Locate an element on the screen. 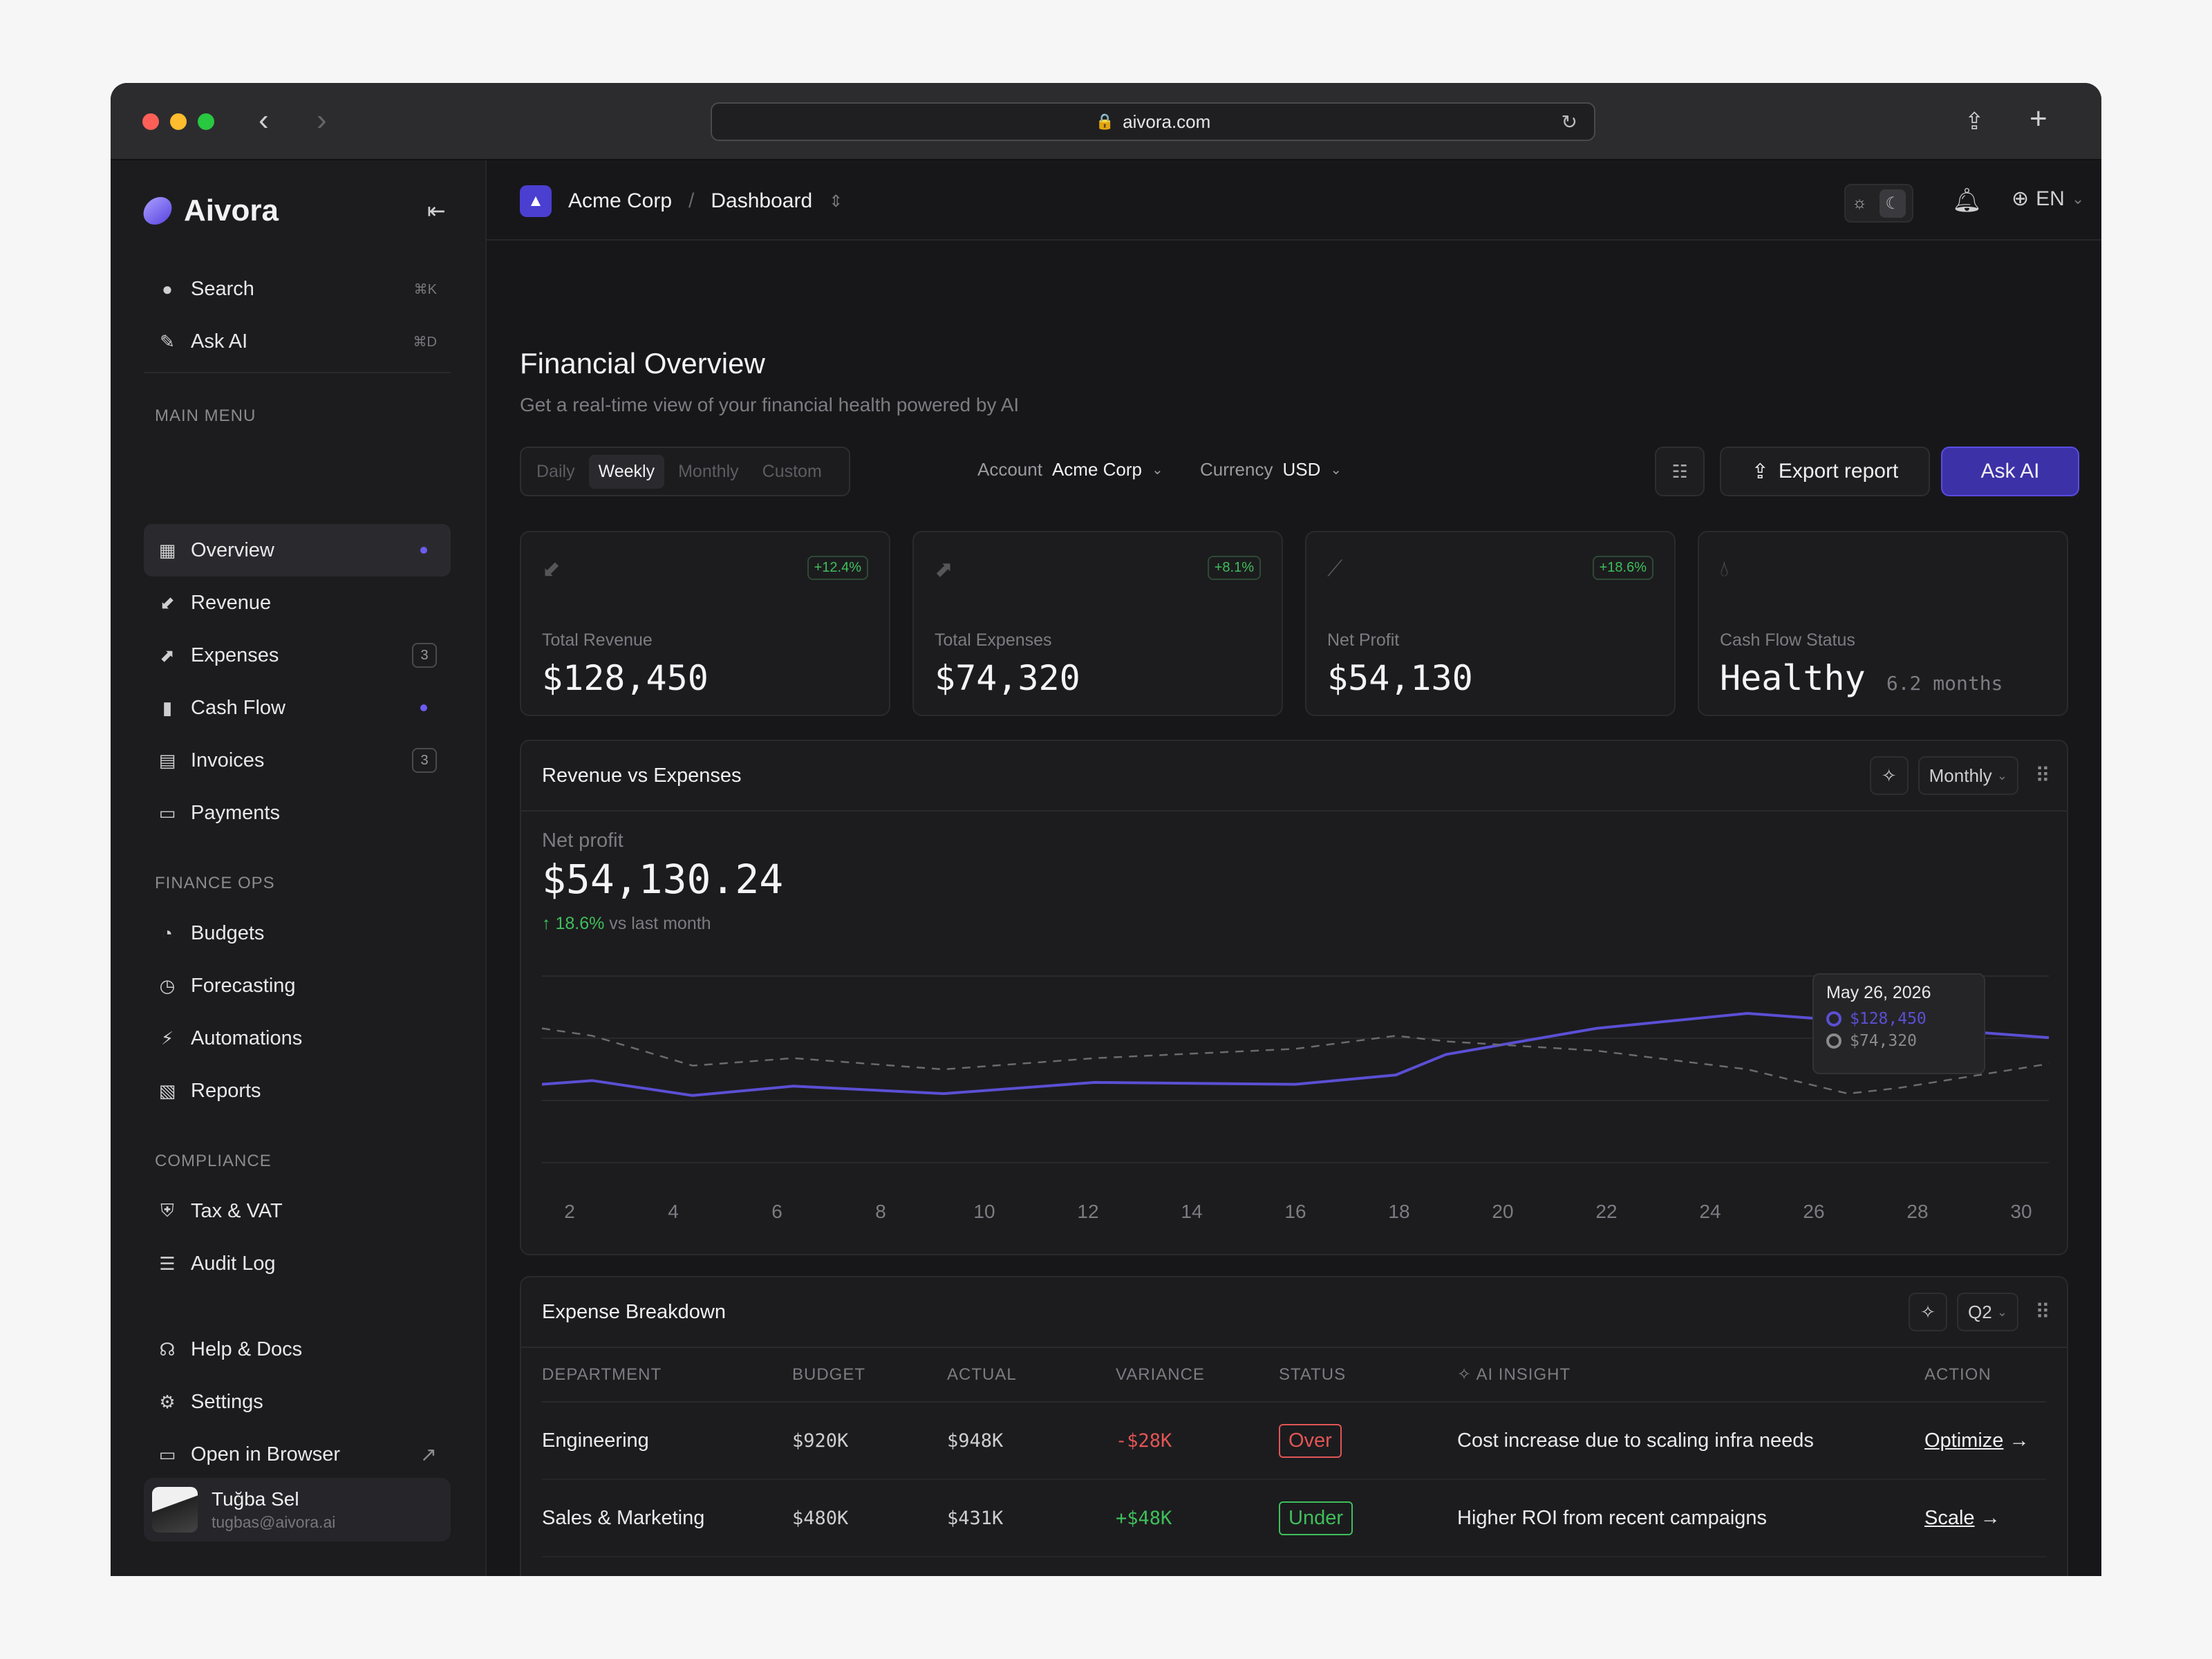 The image size is (2212, 1659). action-link: Optimize is located at coordinates (1964, 1441).